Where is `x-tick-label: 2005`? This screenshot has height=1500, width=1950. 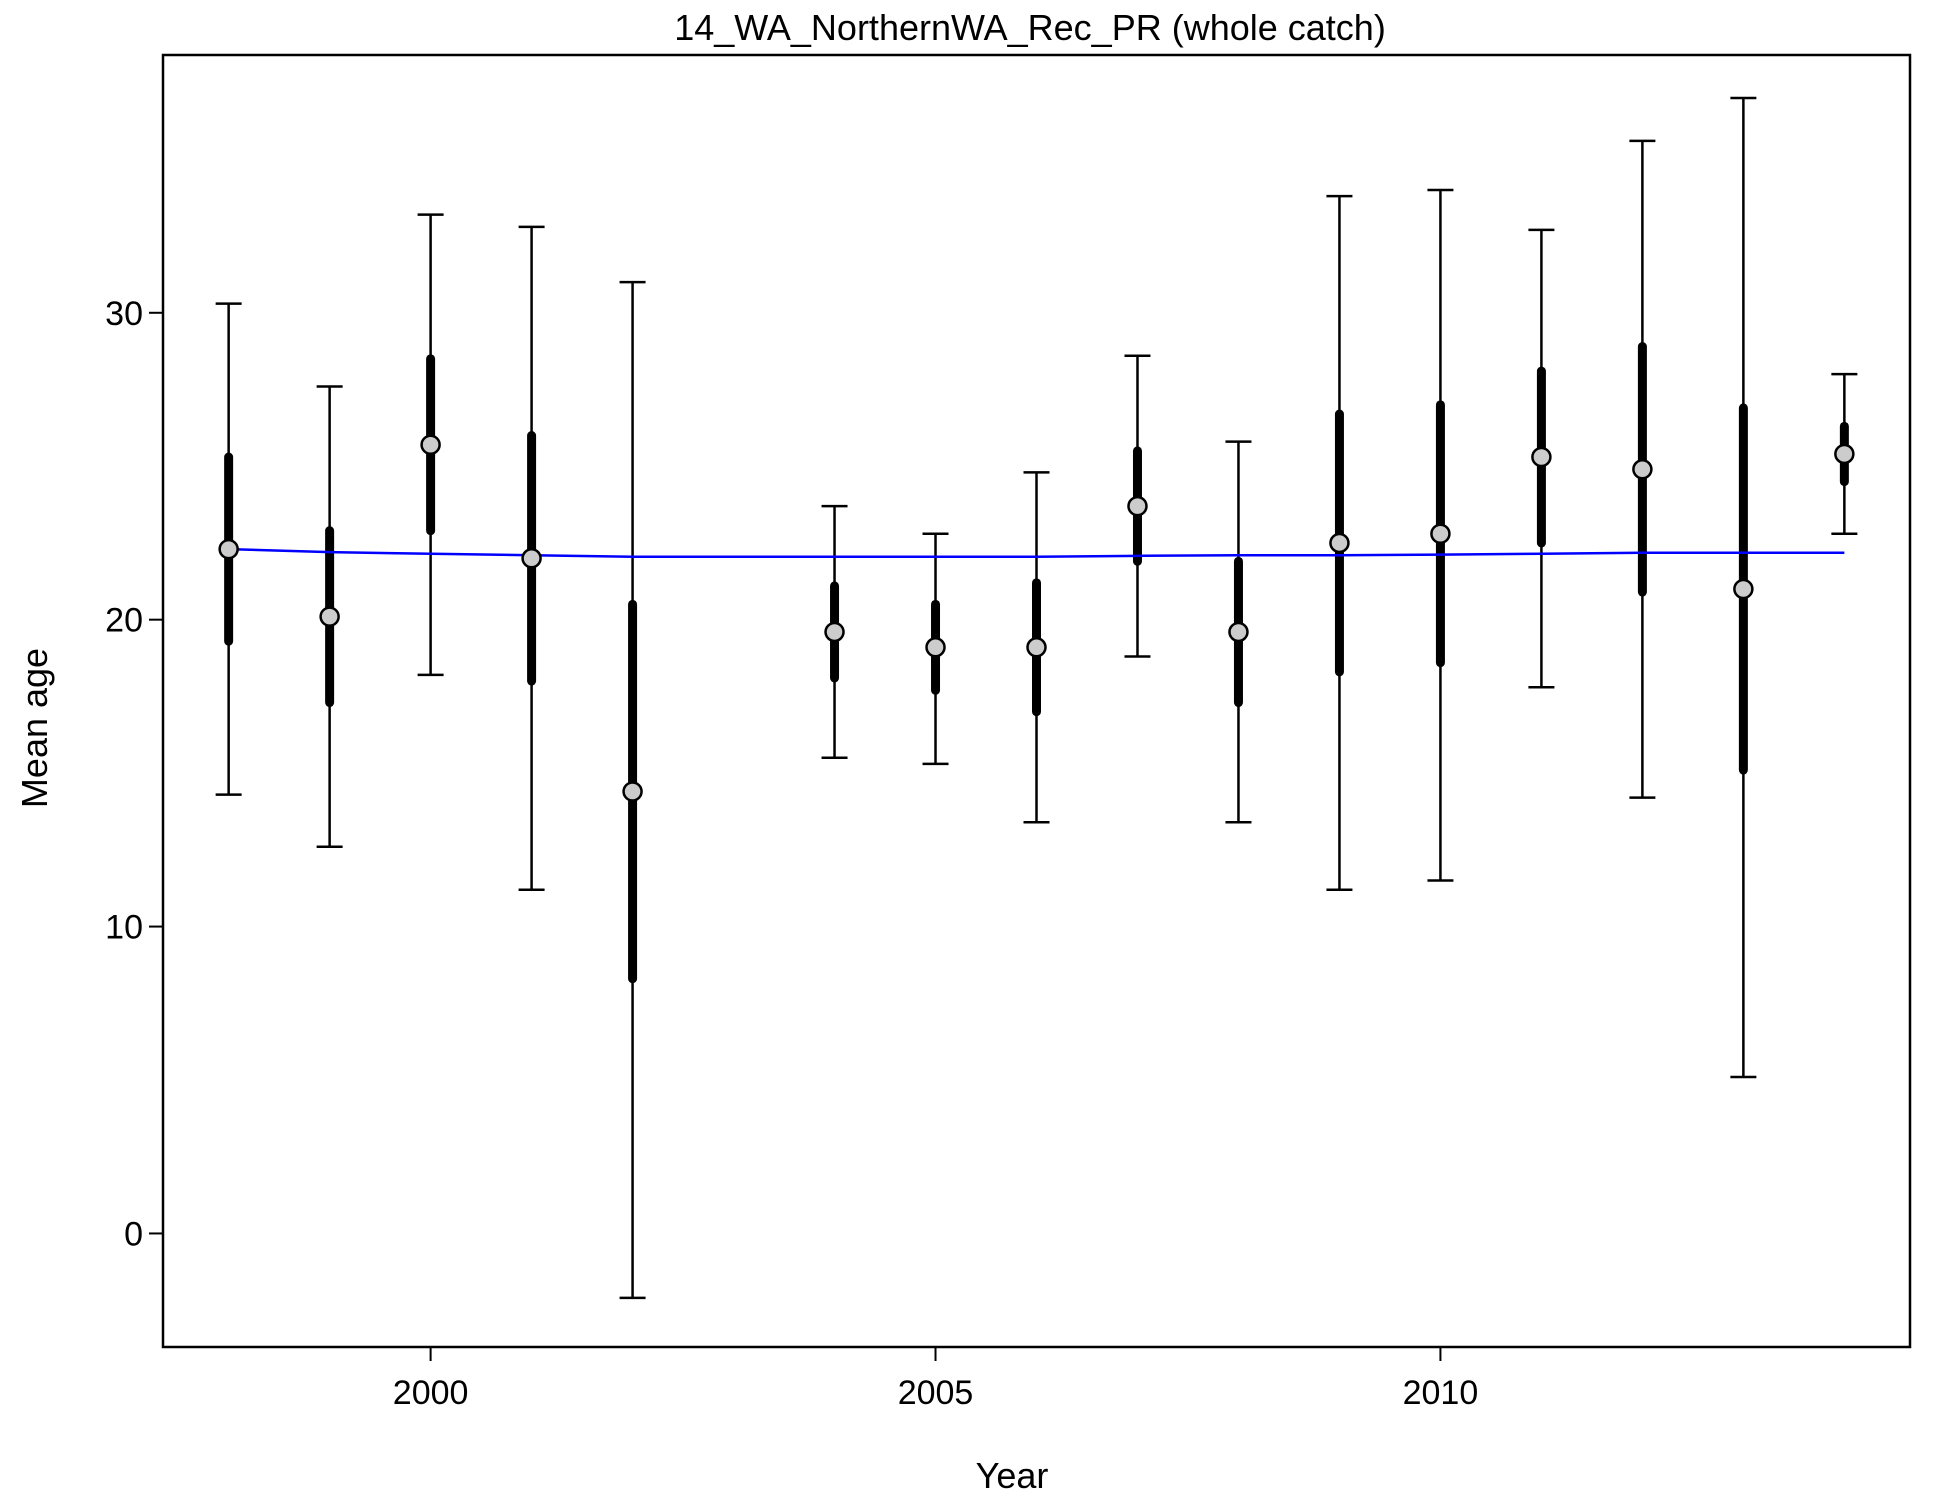 x-tick-label: 2005 is located at coordinates (936, 1393).